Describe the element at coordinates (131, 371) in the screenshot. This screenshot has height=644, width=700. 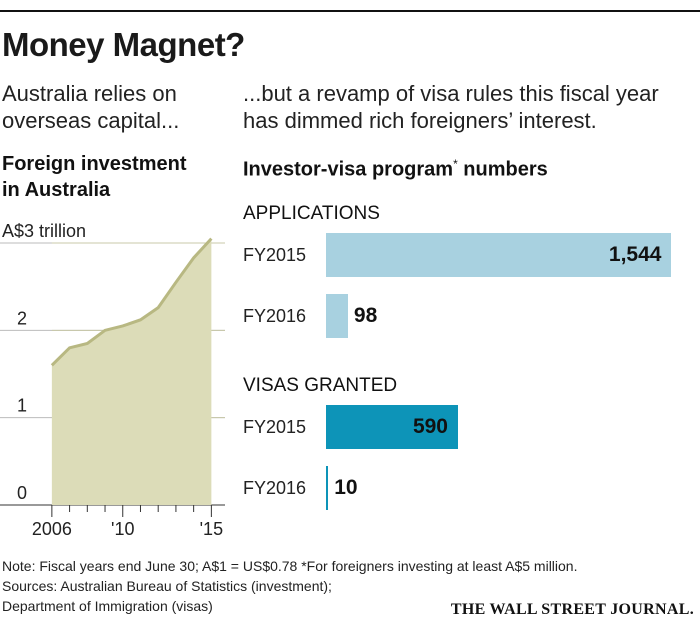
I see `investment-area` at that location.